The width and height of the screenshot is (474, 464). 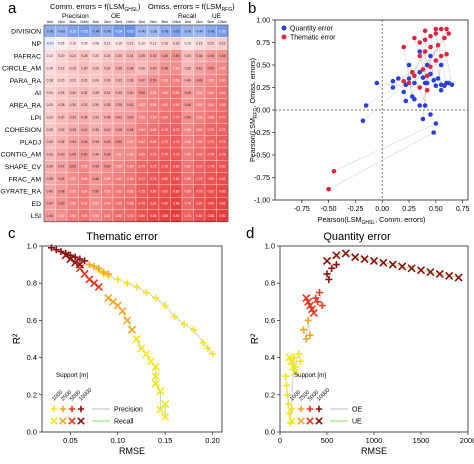 What do you see at coordinates (250, 233) in the screenshot?
I see `panel-letter-d: d` at bounding box center [250, 233].